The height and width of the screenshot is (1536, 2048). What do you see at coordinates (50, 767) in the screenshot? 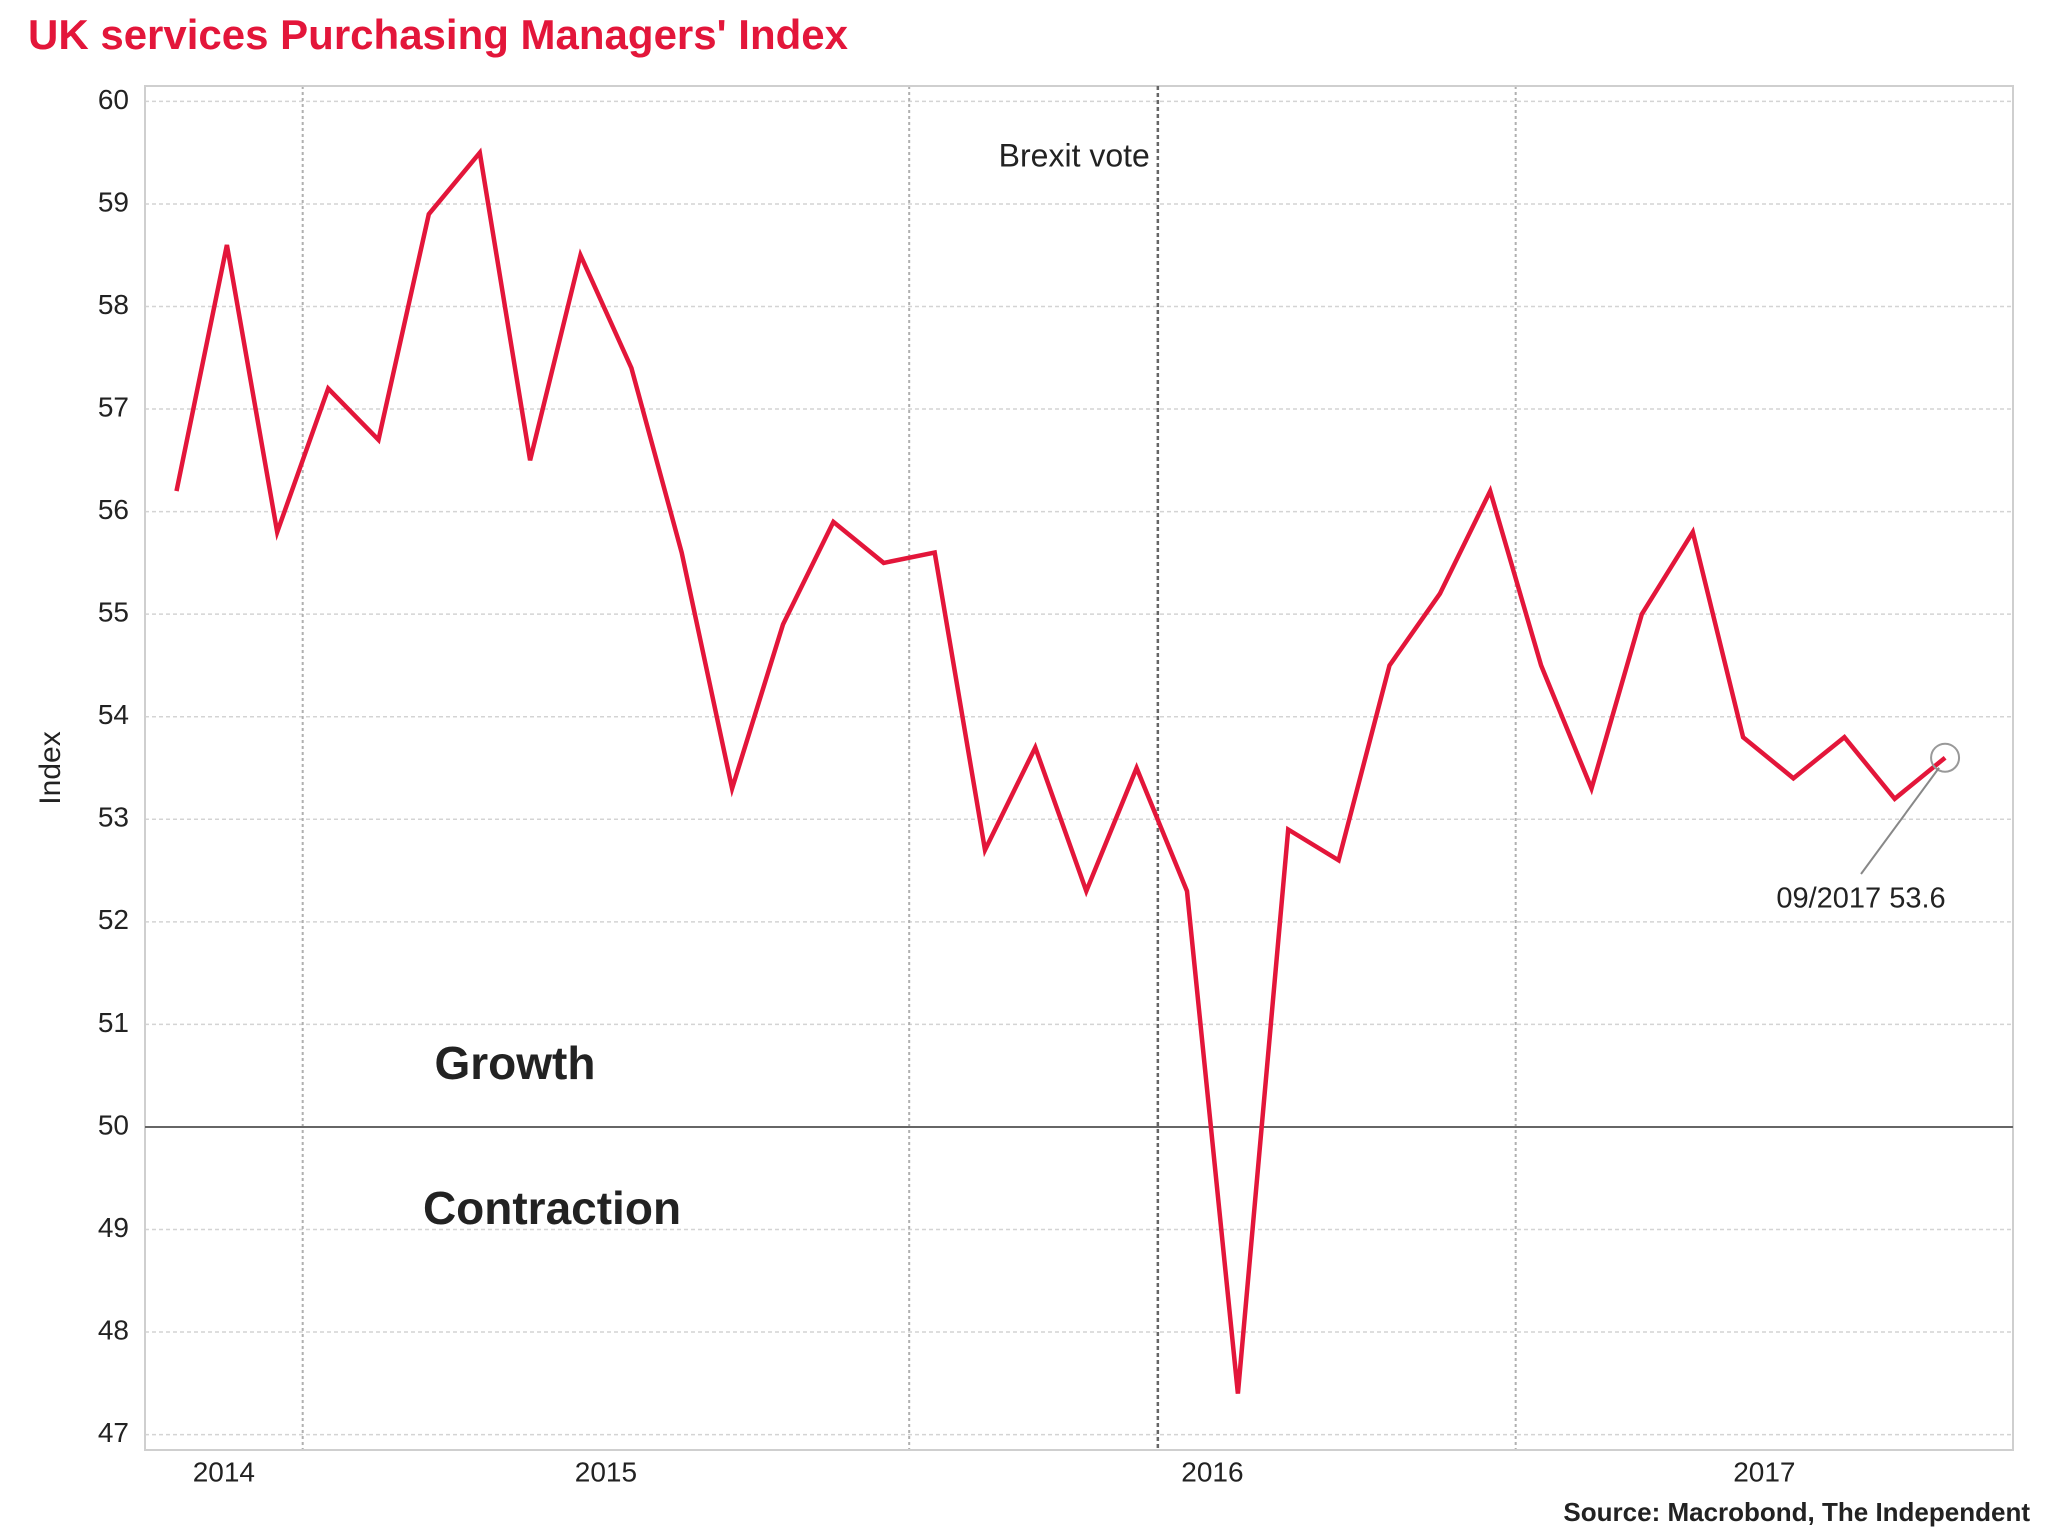
I see `y-axis-label: Index` at bounding box center [50, 767].